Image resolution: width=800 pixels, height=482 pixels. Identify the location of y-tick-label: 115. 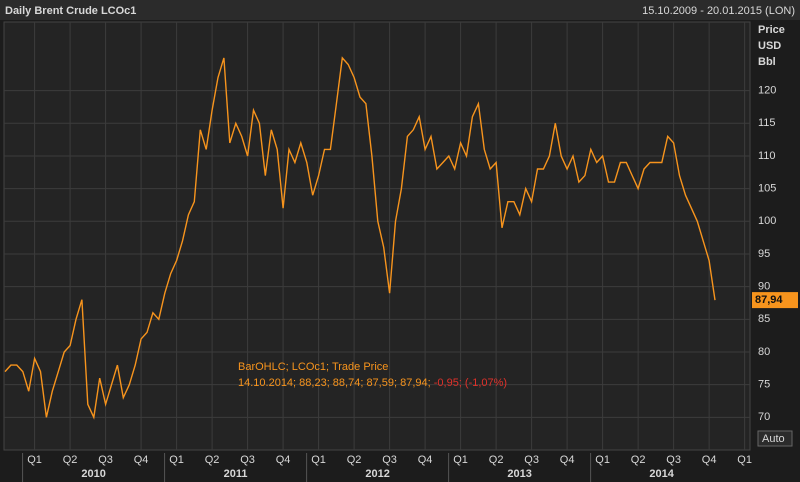
(767, 123).